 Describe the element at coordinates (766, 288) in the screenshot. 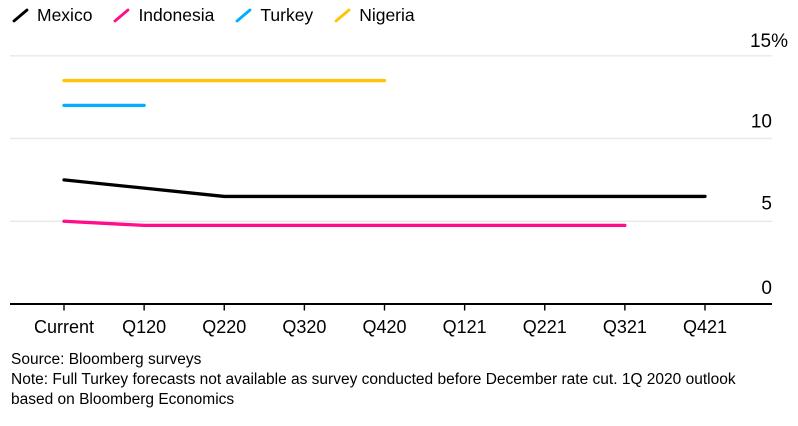

I see `y-axis-label-0: 0` at that location.